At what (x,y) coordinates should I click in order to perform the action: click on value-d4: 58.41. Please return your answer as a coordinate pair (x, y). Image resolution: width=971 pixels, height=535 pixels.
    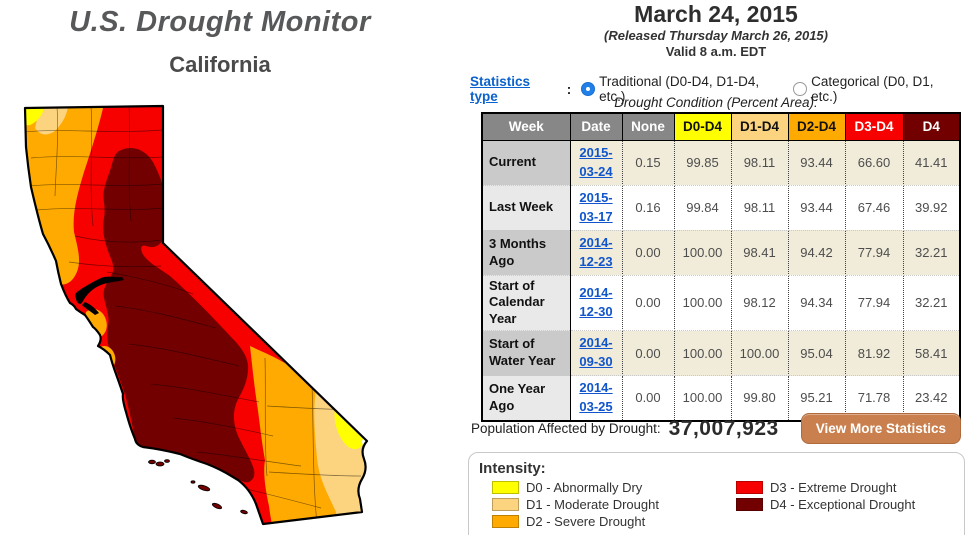
    Looking at the image, I should click on (932, 353).